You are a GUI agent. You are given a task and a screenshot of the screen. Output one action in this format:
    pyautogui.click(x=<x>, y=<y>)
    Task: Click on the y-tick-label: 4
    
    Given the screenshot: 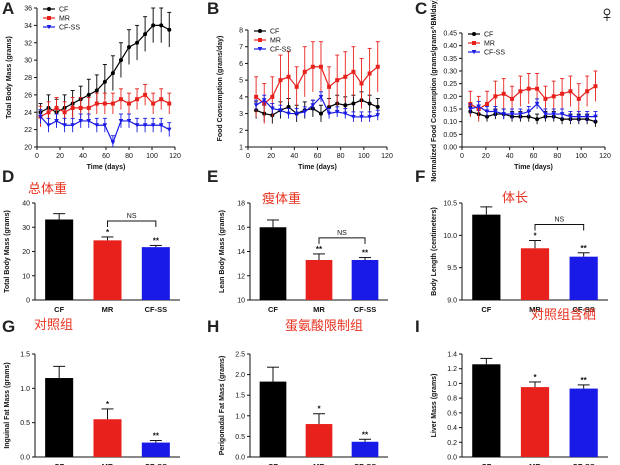 What is the action you would take?
    pyautogui.click(x=241, y=97)
    